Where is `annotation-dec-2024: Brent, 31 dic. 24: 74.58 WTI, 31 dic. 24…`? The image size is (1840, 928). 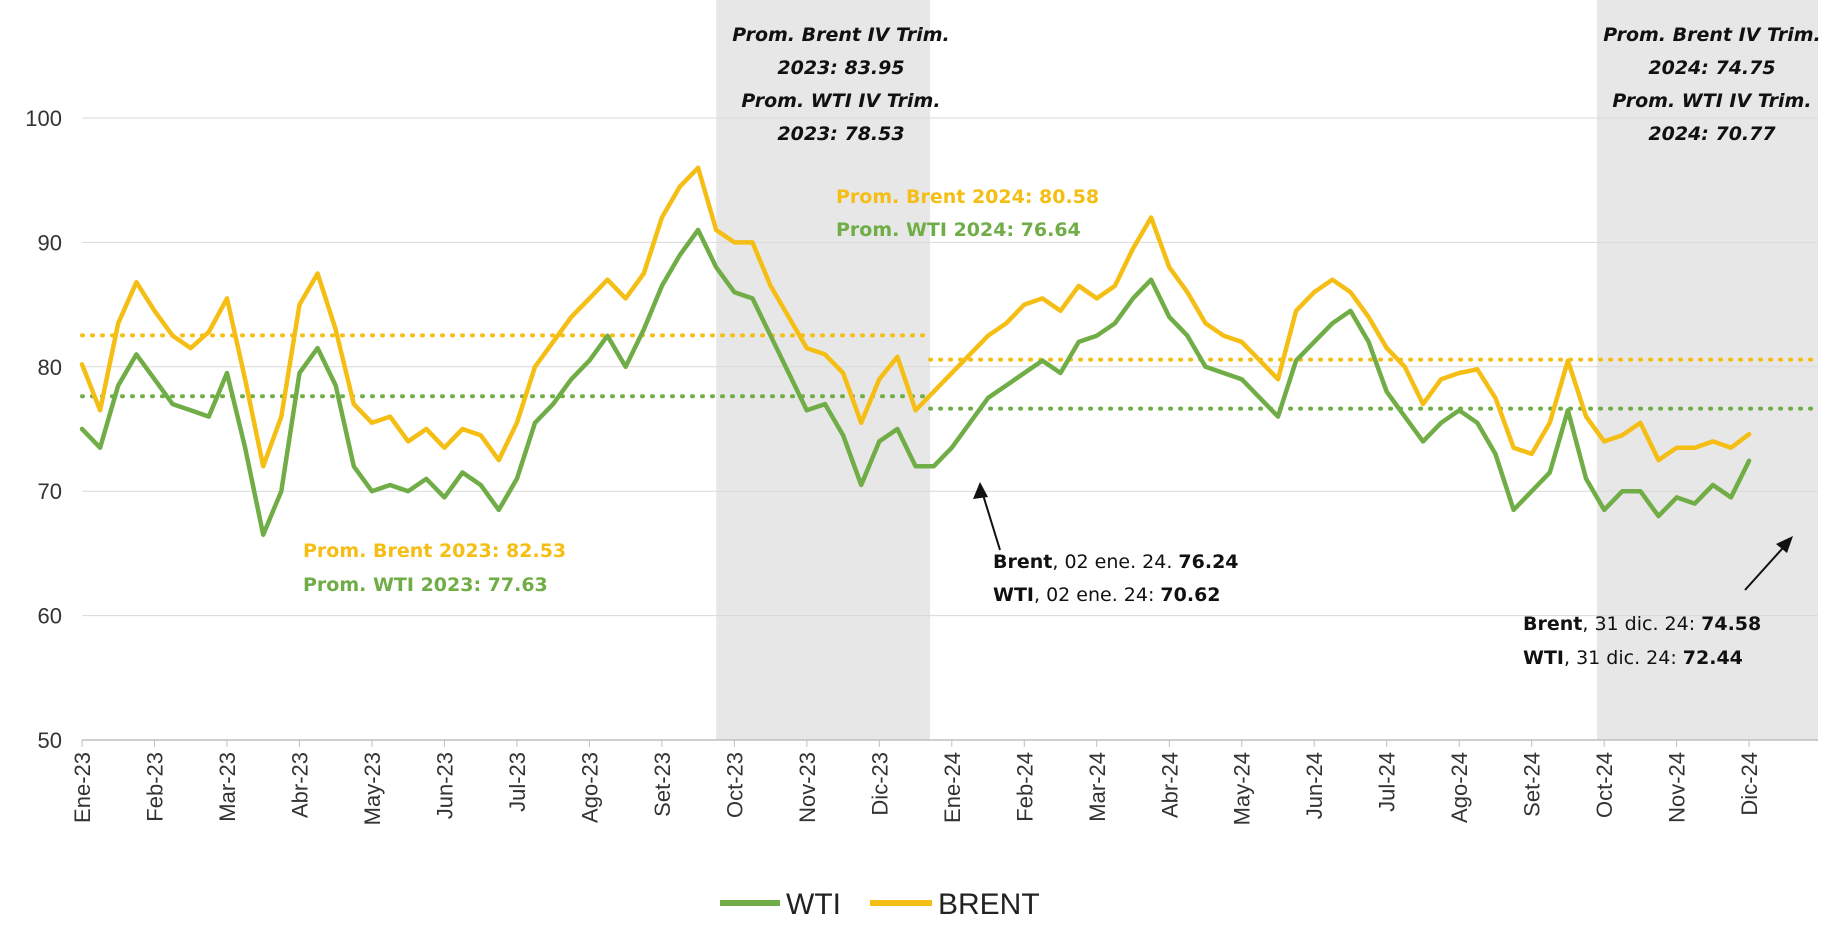 annotation-dec-2024: Brent, 31 dic. 24: 74.58 WTI, 31 dic. 24… is located at coordinates (1658, 602).